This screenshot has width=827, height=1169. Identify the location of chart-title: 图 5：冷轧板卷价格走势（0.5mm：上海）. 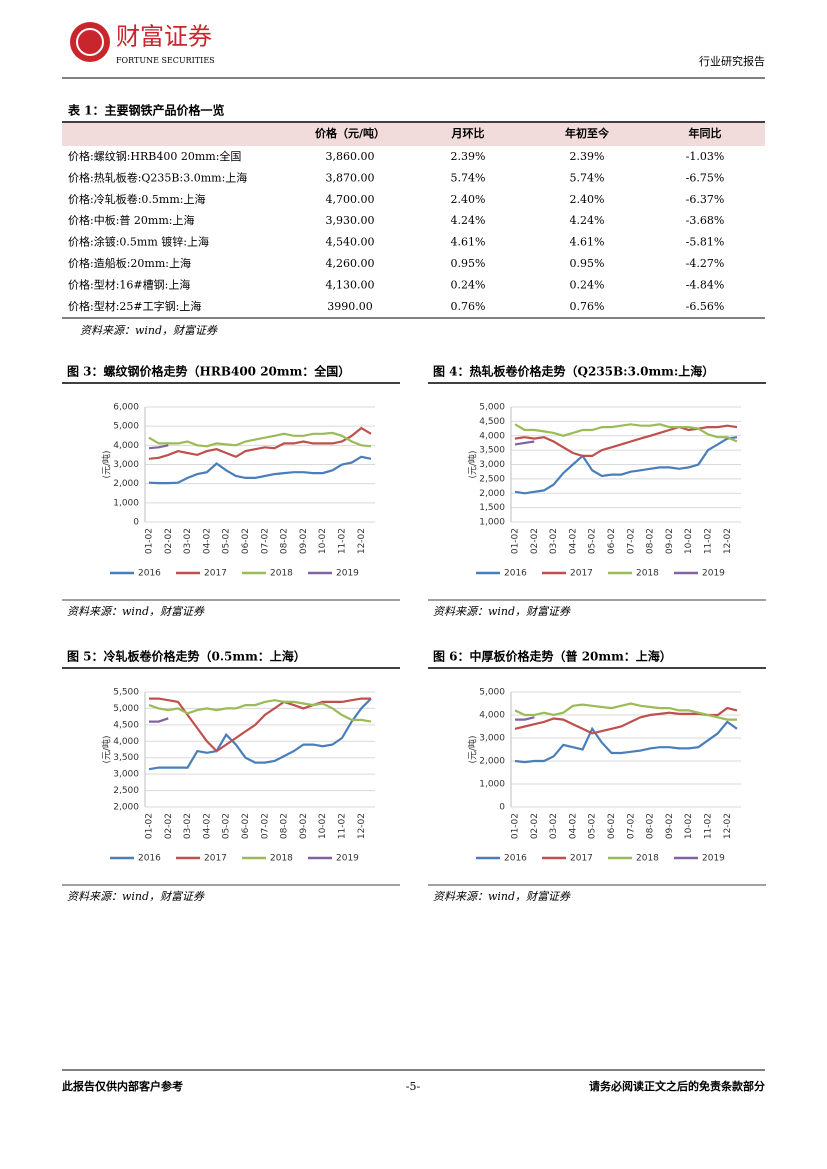
(186, 656).